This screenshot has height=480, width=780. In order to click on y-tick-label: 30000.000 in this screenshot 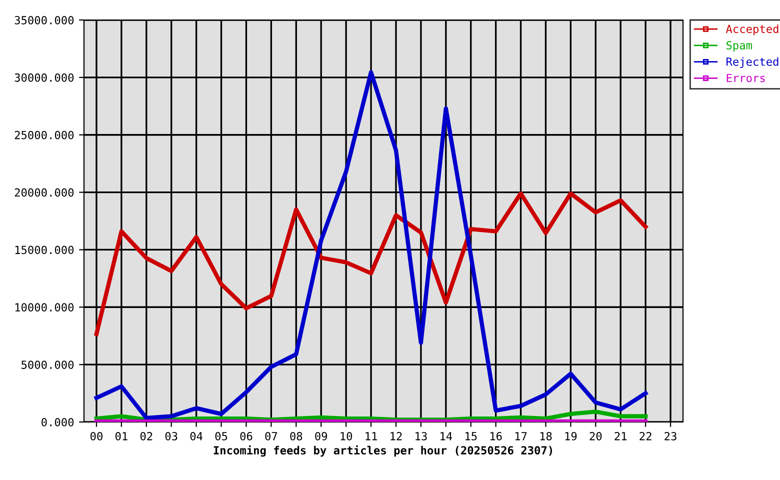, I will do `click(44, 77)`.